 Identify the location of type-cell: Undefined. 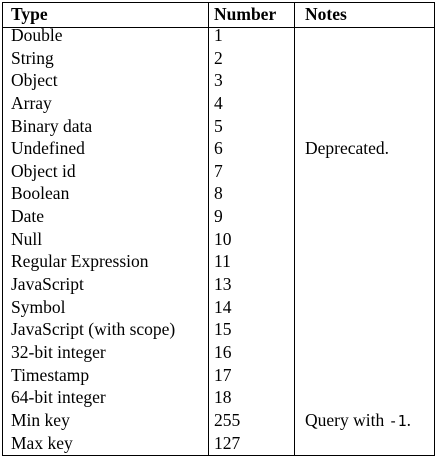
(48, 148).